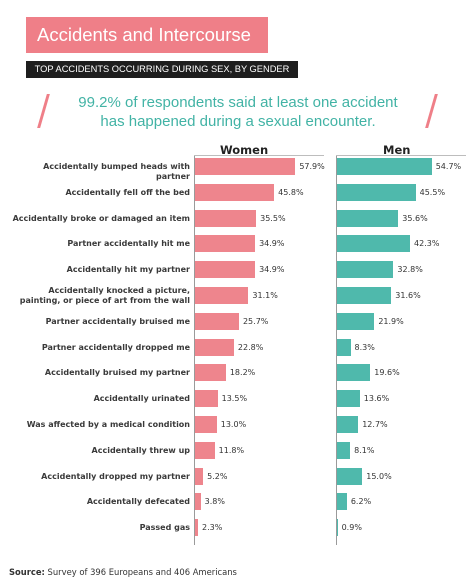  Describe the element at coordinates (101, 218) in the screenshot. I see `category-label: Accidentally broke or damaged an item` at that location.